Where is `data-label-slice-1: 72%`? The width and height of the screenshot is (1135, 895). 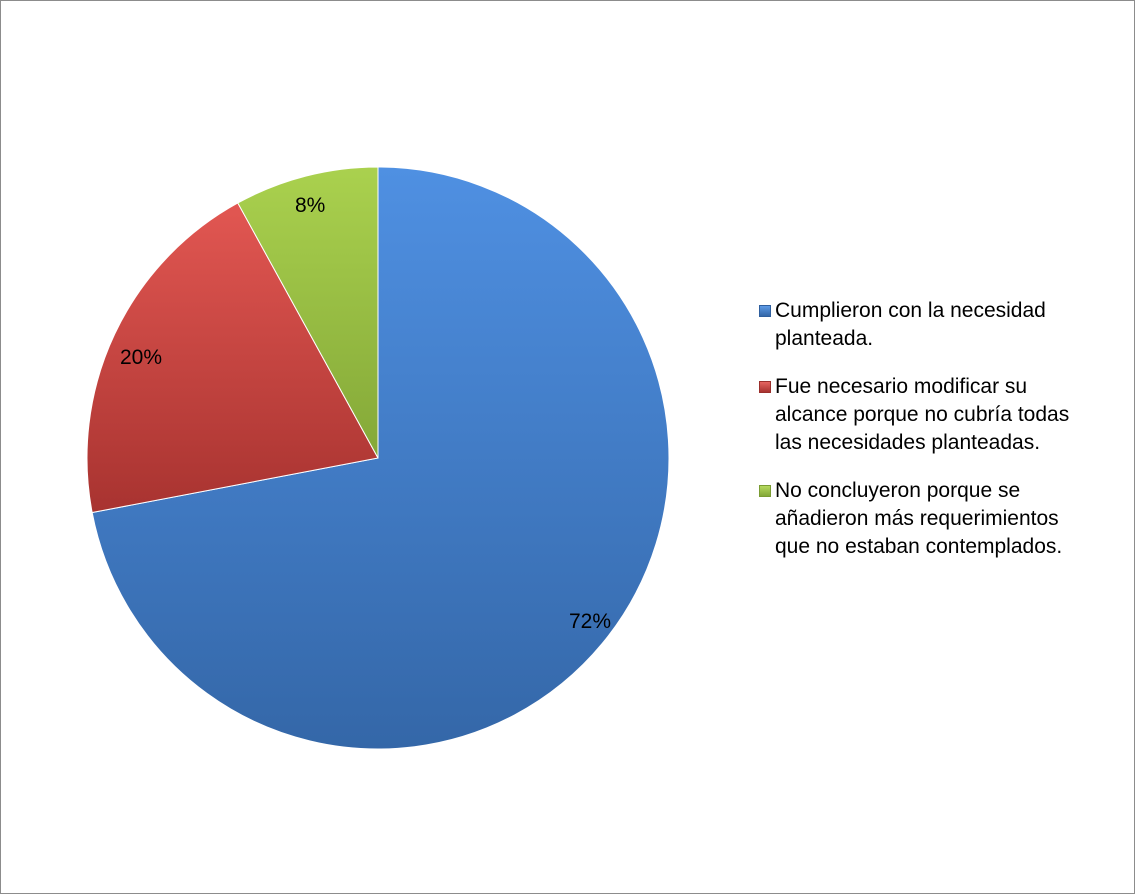
data-label-slice-1: 72% is located at coordinates (590, 621).